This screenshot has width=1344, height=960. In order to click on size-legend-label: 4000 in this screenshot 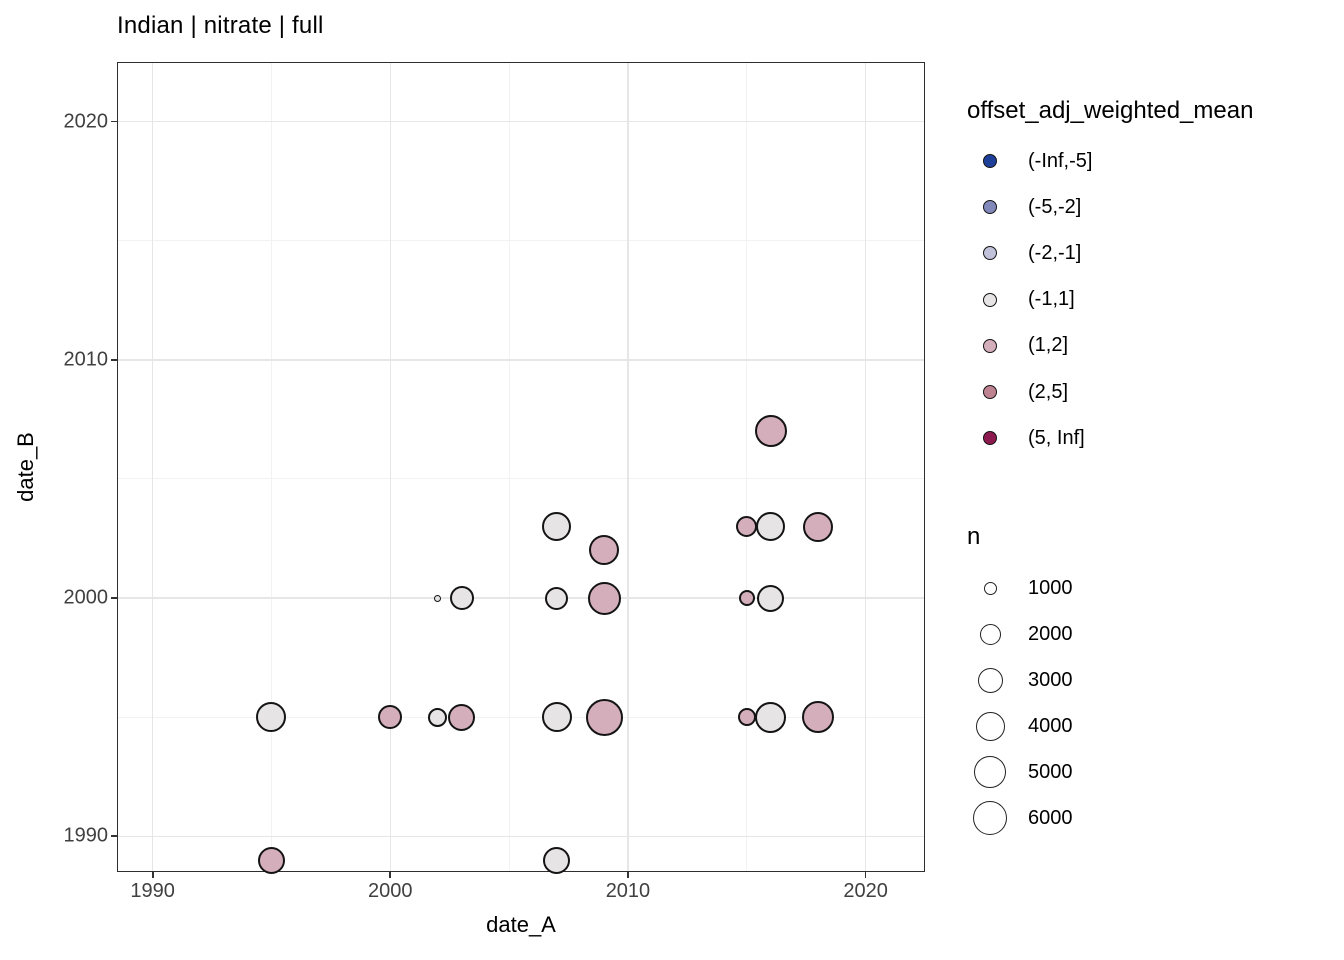, I will do `click(1050, 725)`.